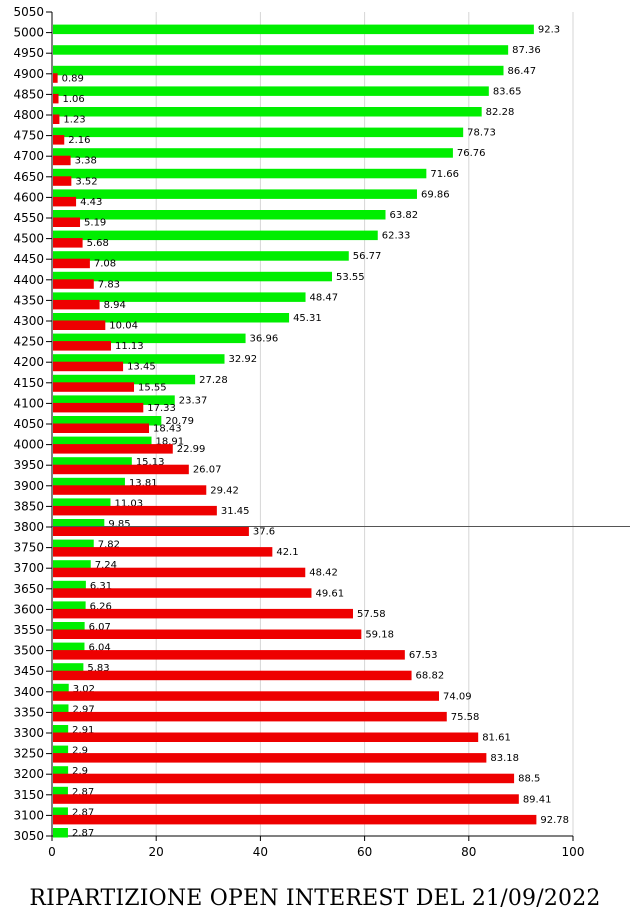 This screenshot has height=924, width=630. What do you see at coordinates (28, 362) in the screenshot?
I see `y-tick-label: 4200` at bounding box center [28, 362].